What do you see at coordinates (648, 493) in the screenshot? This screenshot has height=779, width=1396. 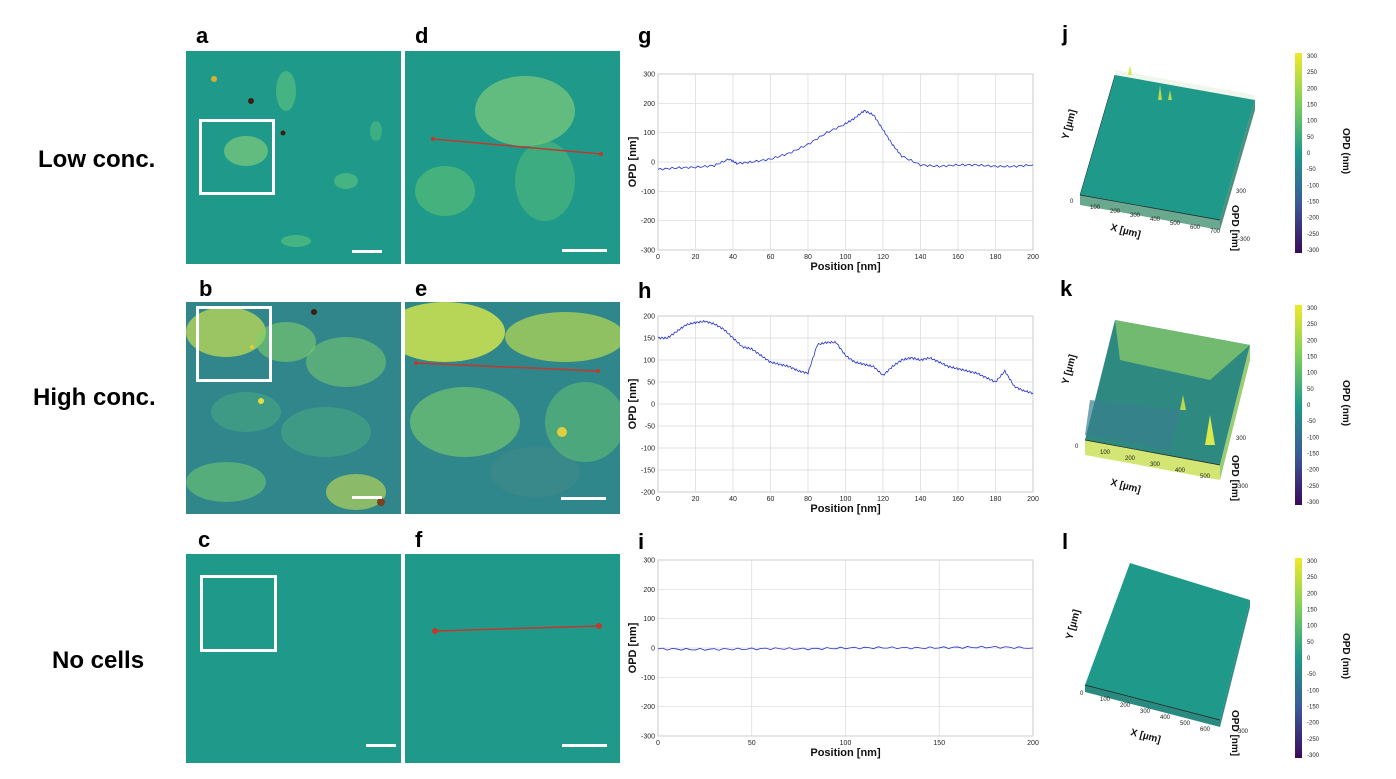 I see `y-tick-label: -200` at bounding box center [648, 493].